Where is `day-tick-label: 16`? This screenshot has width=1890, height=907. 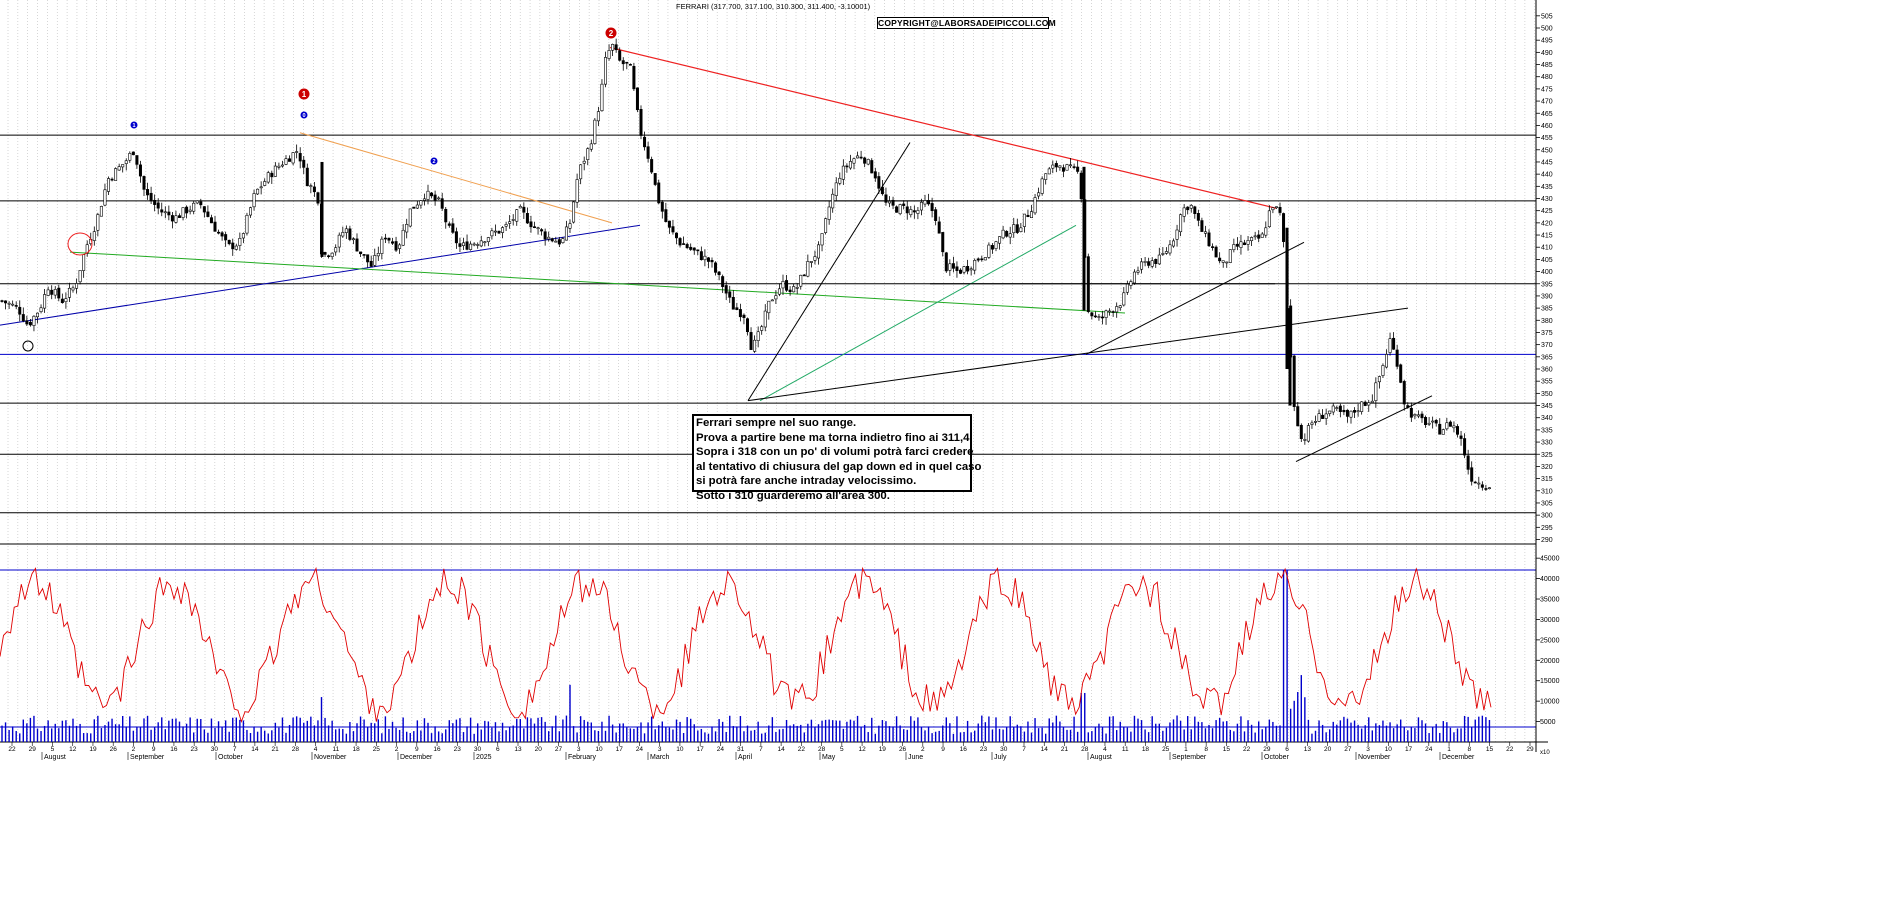 day-tick-label: 16 is located at coordinates (964, 749).